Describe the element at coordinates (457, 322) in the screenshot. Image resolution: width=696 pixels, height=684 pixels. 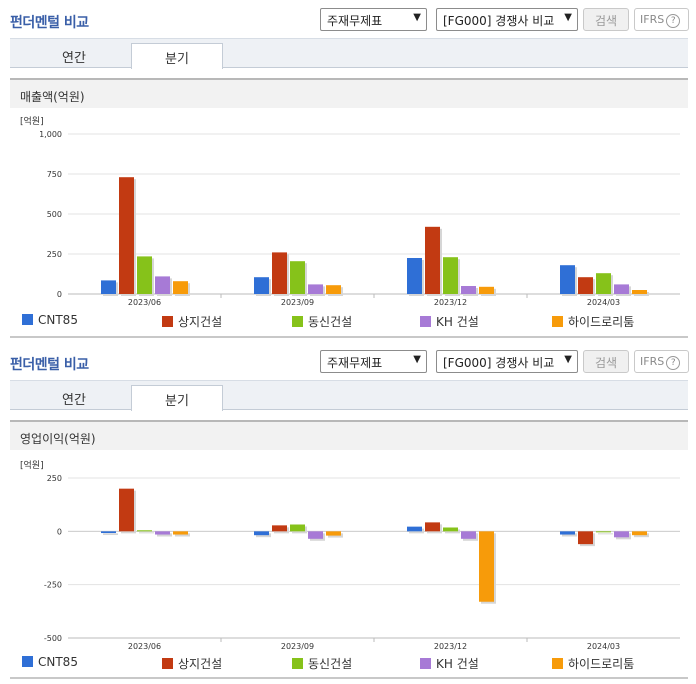
I see `legend-label: KH 건설` at that location.